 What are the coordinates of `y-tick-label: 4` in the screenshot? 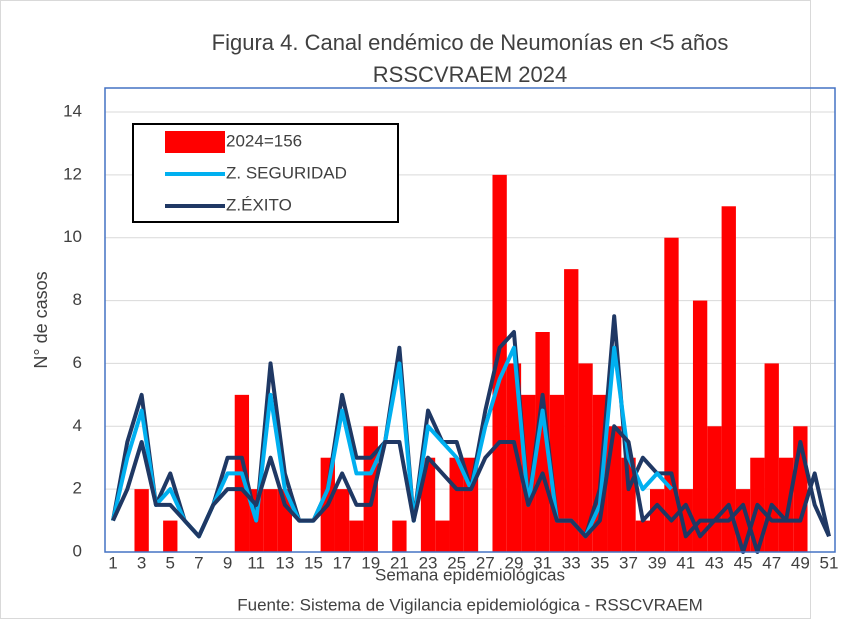 It's located at (77, 425).